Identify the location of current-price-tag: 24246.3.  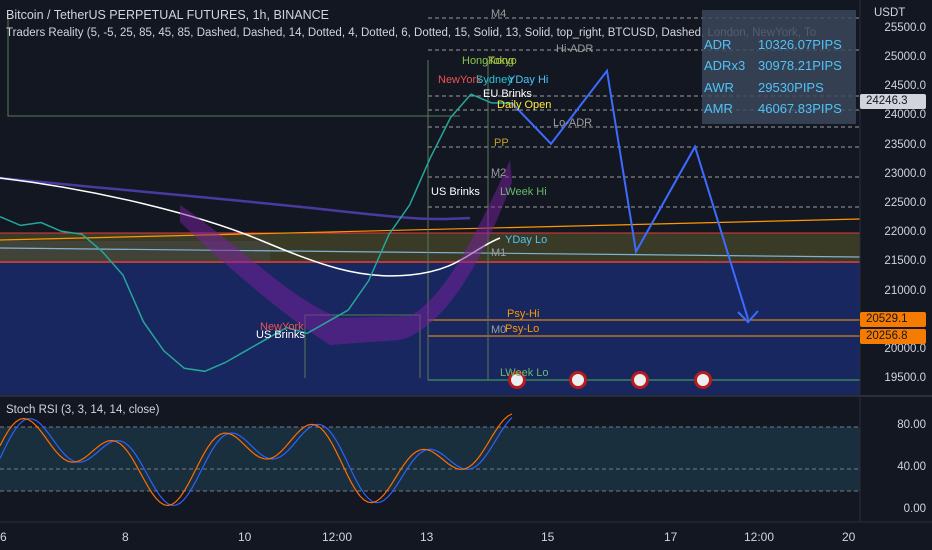
(893, 101).